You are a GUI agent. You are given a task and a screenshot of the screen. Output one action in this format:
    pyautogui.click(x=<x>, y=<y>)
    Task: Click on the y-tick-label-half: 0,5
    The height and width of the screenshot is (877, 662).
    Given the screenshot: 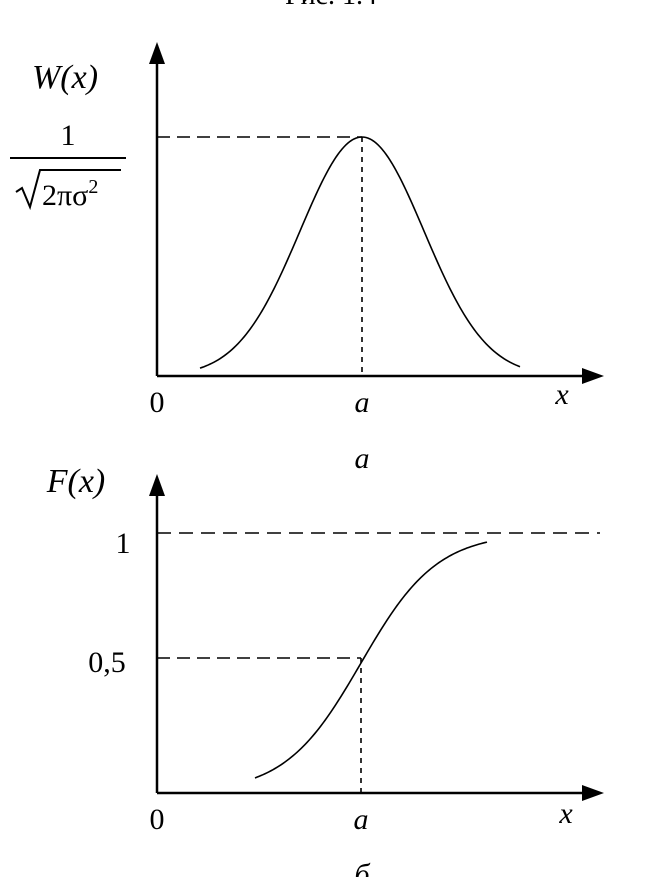 What is the action you would take?
    pyautogui.click(x=107, y=662)
    